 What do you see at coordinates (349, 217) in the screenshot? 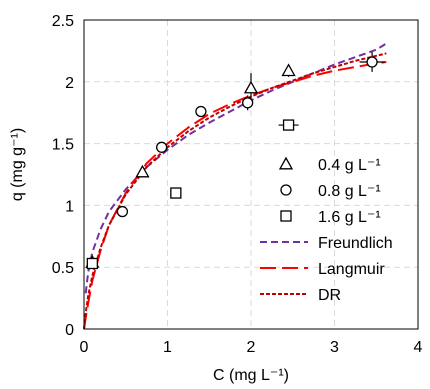
I see `legend-label: 1.6 g L⁻¹` at bounding box center [349, 217].